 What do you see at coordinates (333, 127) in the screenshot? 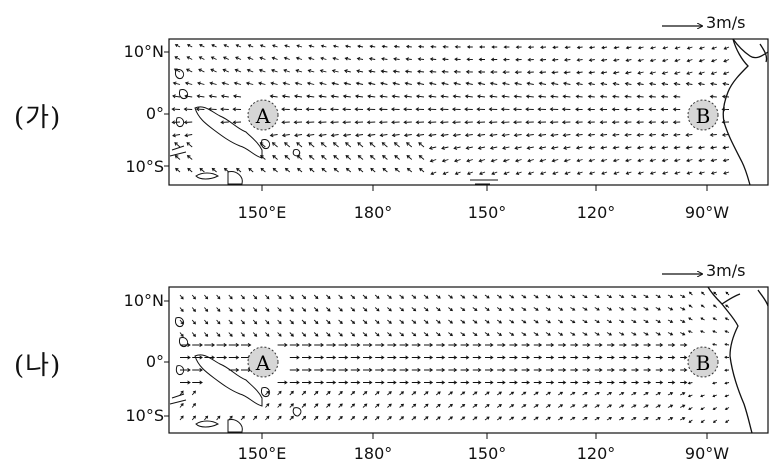
I see `coastline-west-ga` at bounding box center [333, 127].